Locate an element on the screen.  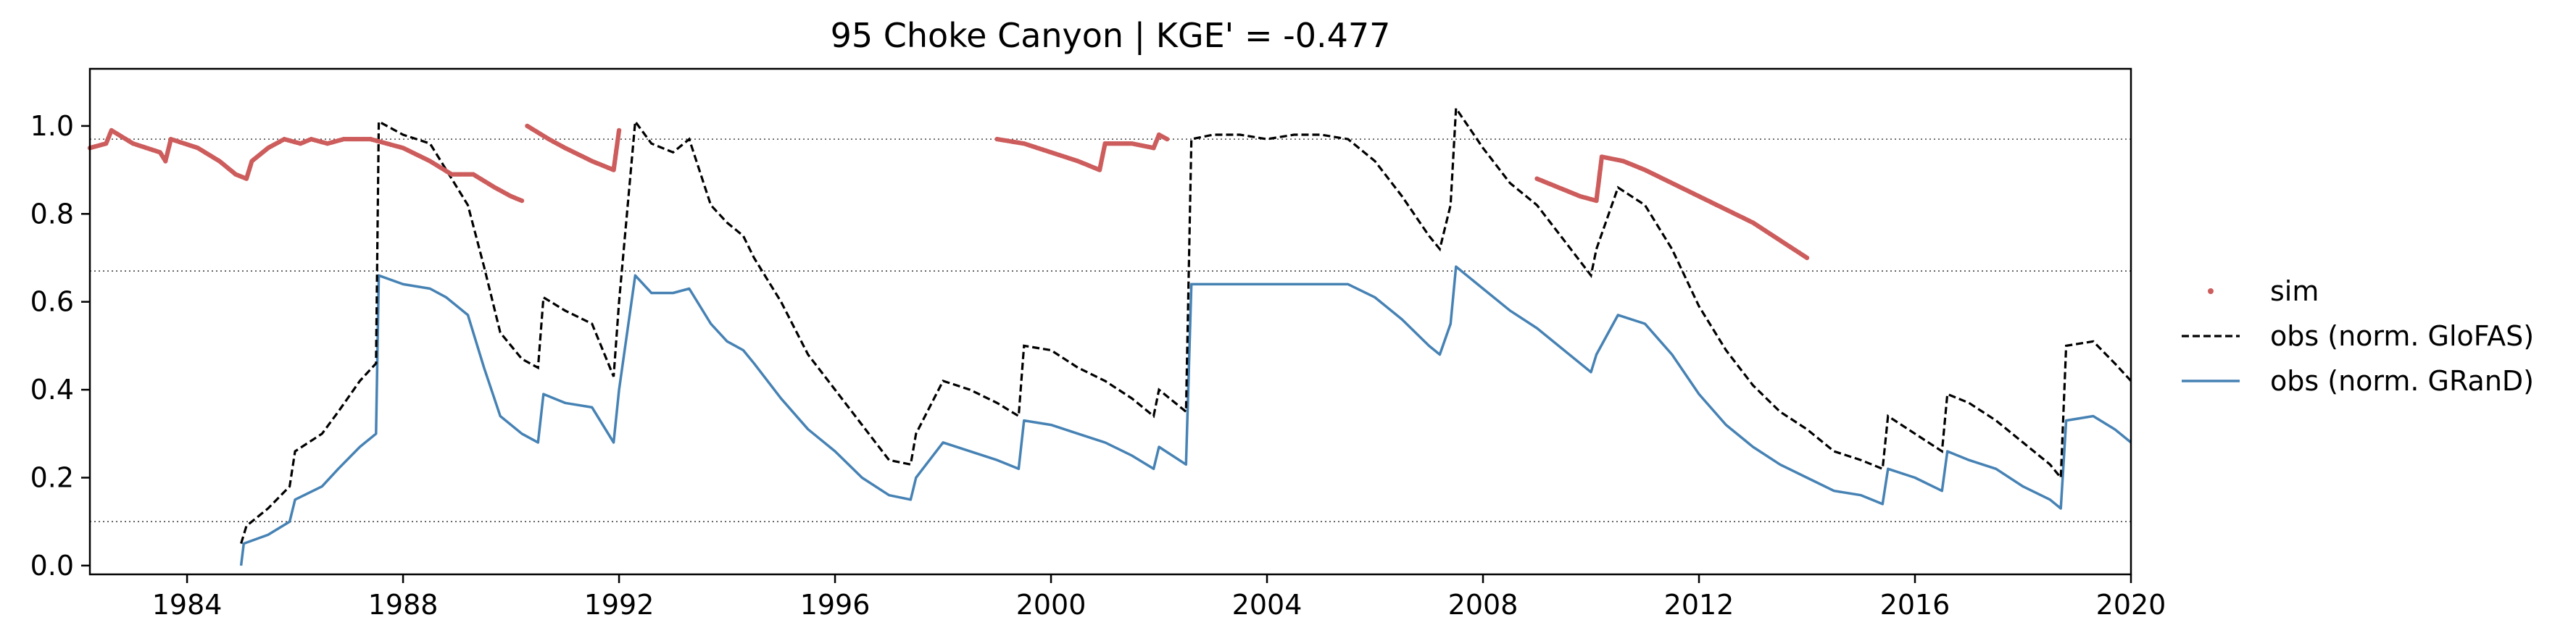
y-tick-label: 0.2 is located at coordinates (52, 477).